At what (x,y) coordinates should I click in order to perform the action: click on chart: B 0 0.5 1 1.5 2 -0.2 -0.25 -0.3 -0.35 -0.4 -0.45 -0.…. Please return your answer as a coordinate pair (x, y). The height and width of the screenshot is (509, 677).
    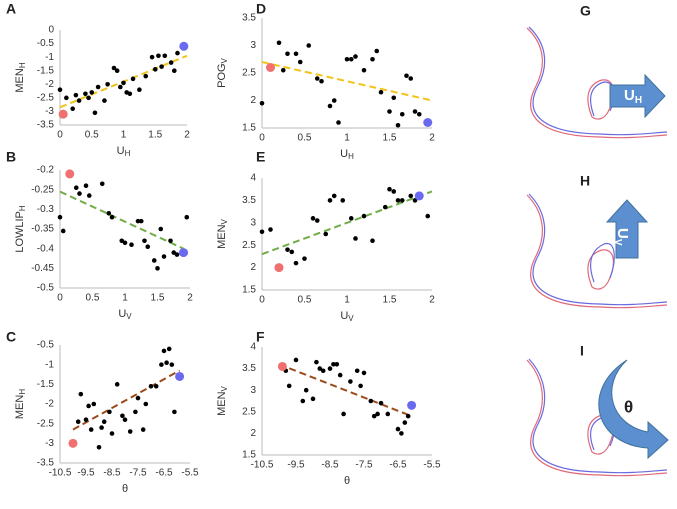
    Looking at the image, I should click on (99, 235).